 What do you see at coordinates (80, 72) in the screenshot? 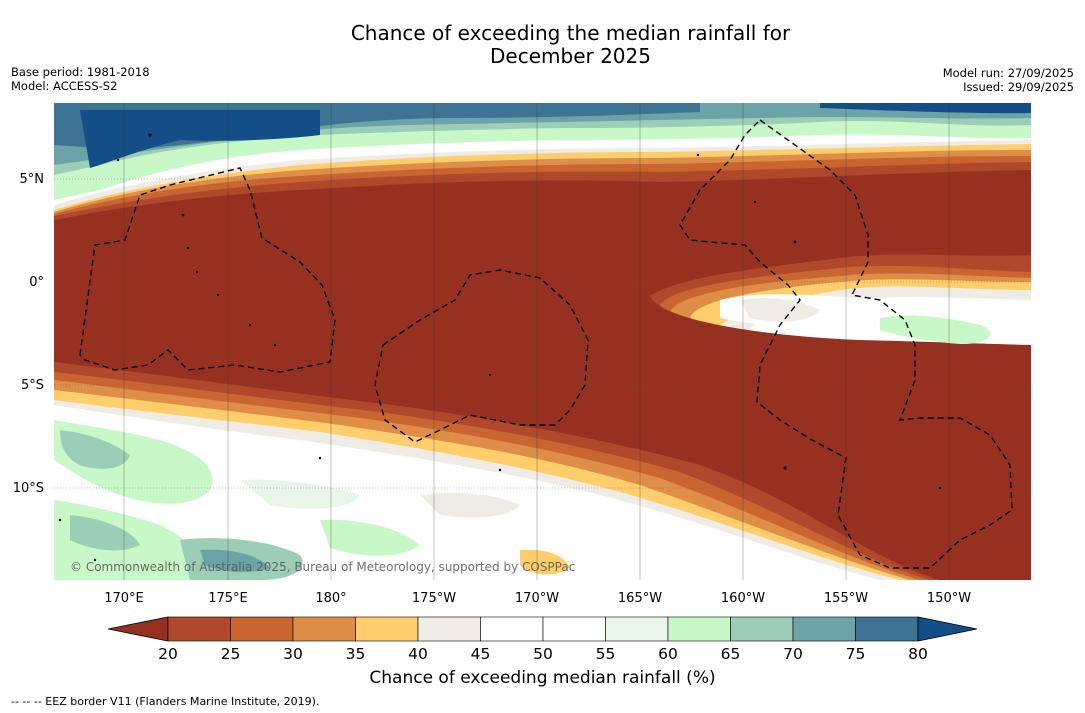
I see `base-period: Base period: 1981-2018` at bounding box center [80, 72].